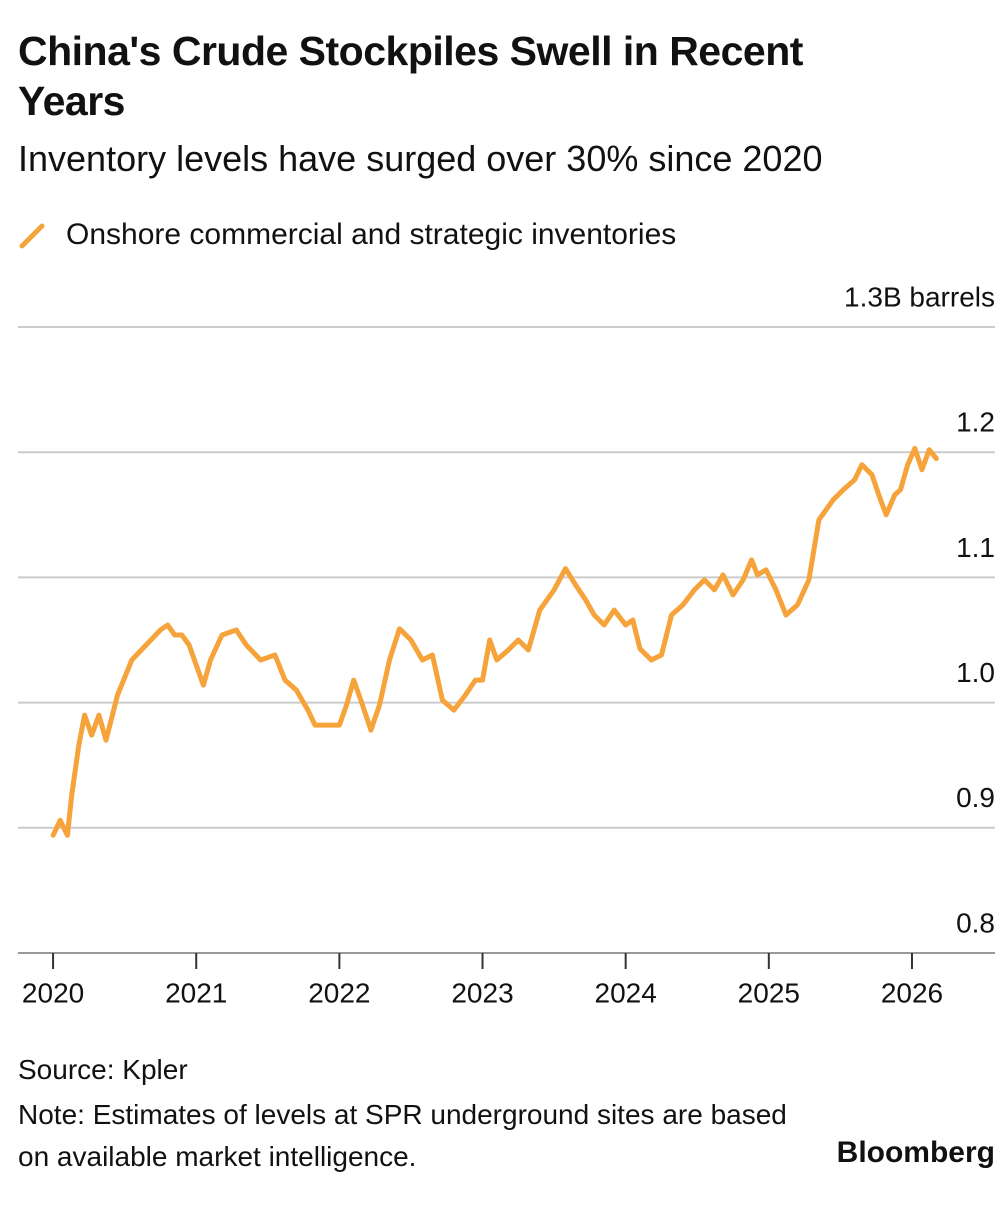  Describe the element at coordinates (975, 797) in the screenshot. I see `y-tick-label: 0.9` at that location.